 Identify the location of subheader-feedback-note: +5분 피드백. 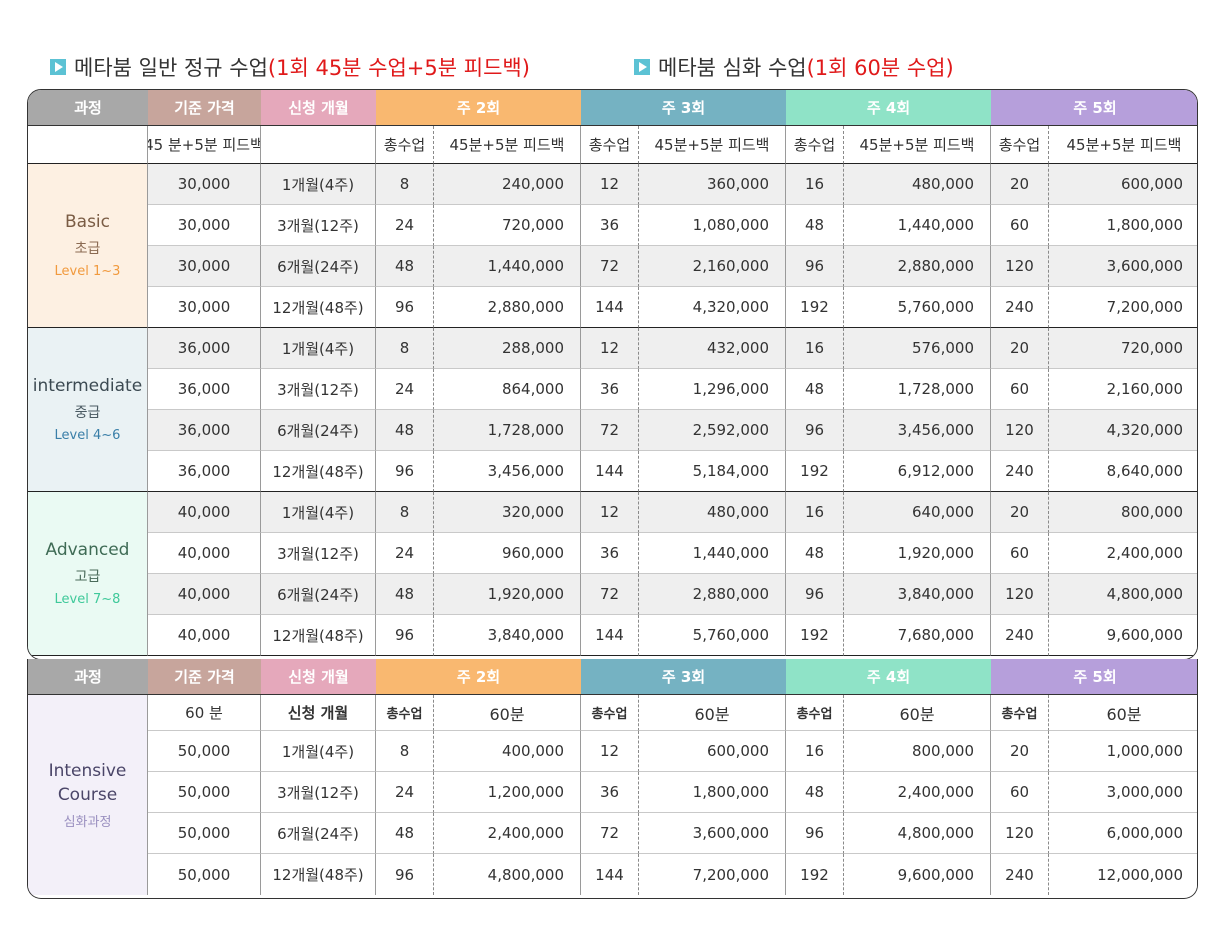
(221, 145).